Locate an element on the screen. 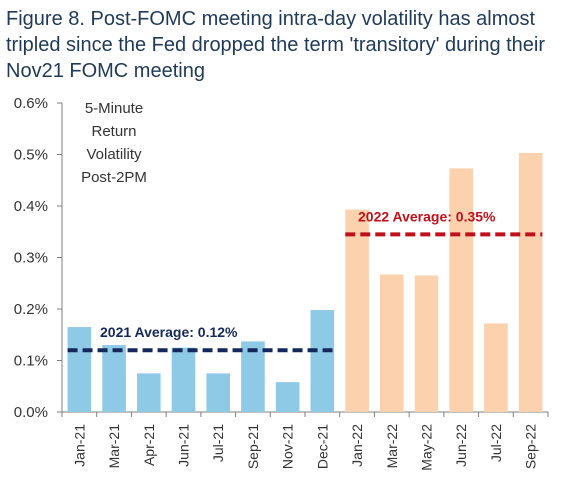 The width and height of the screenshot is (562, 480). annotation-line: Return is located at coordinates (113, 131).